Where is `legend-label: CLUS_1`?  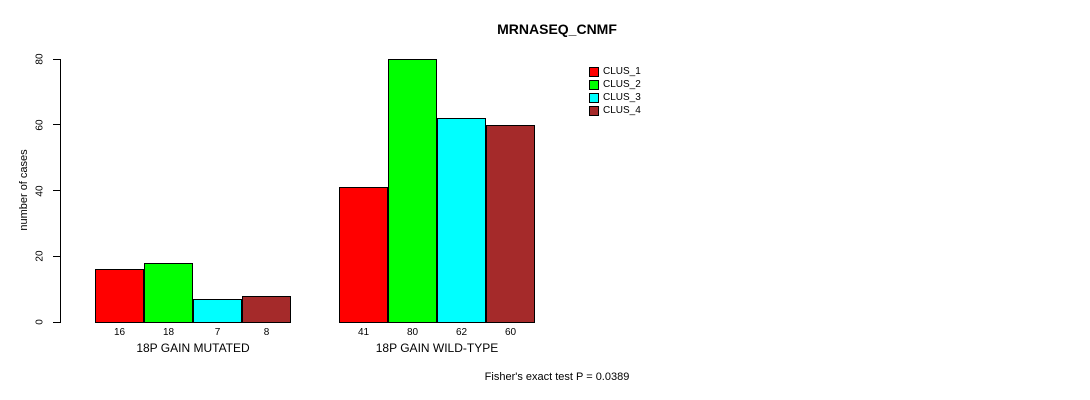 legend-label: CLUS_1 is located at coordinates (622, 71).